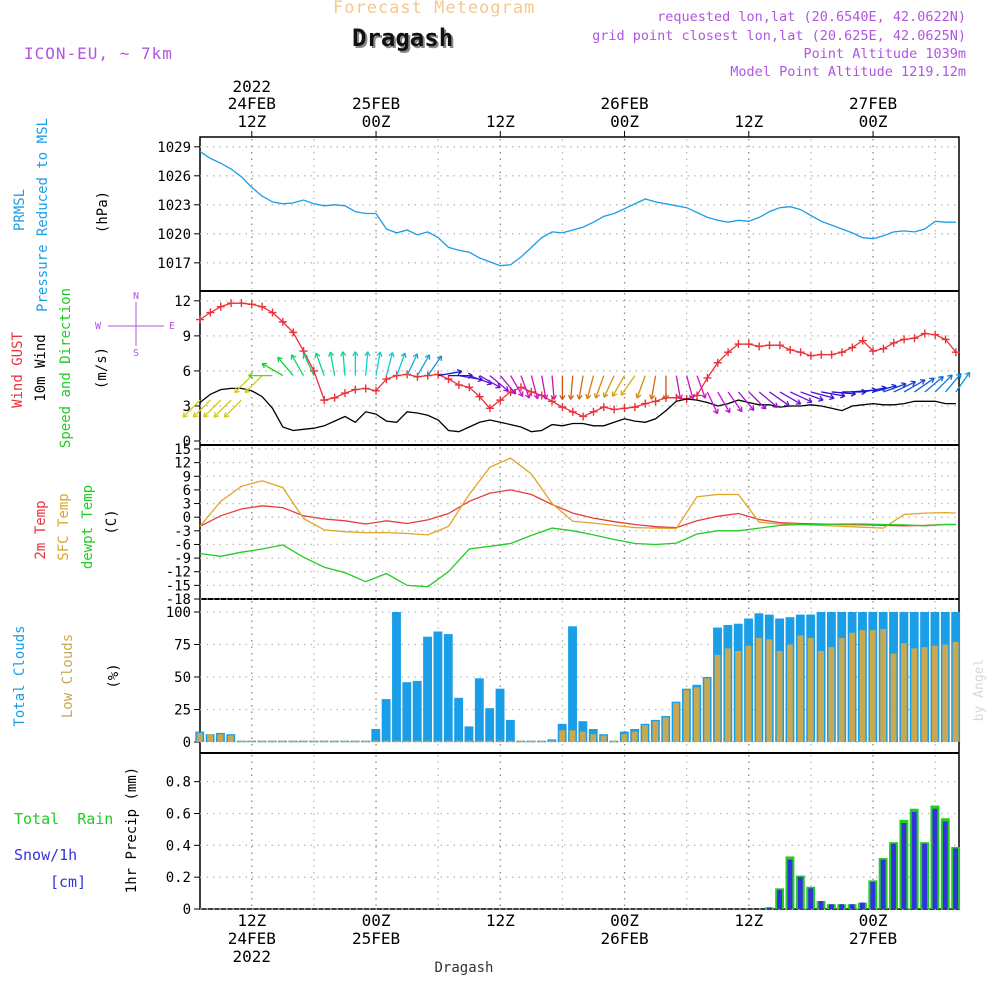 The width and height of the screenshot is (1000, 1000). Describe the element at coordinates (182, 678) in the screenshot. I see `y-tick-label: 50` at that location.